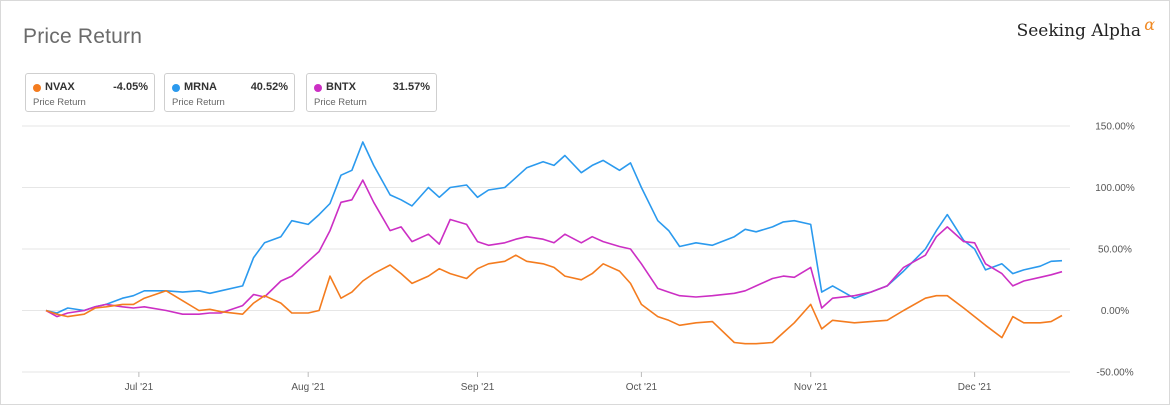 The image size is (1170, 405). What do you see at coordinates (130, 87) in the screenshot?
I see `legend-return: -4.05%` at bounding box center [130, 87].